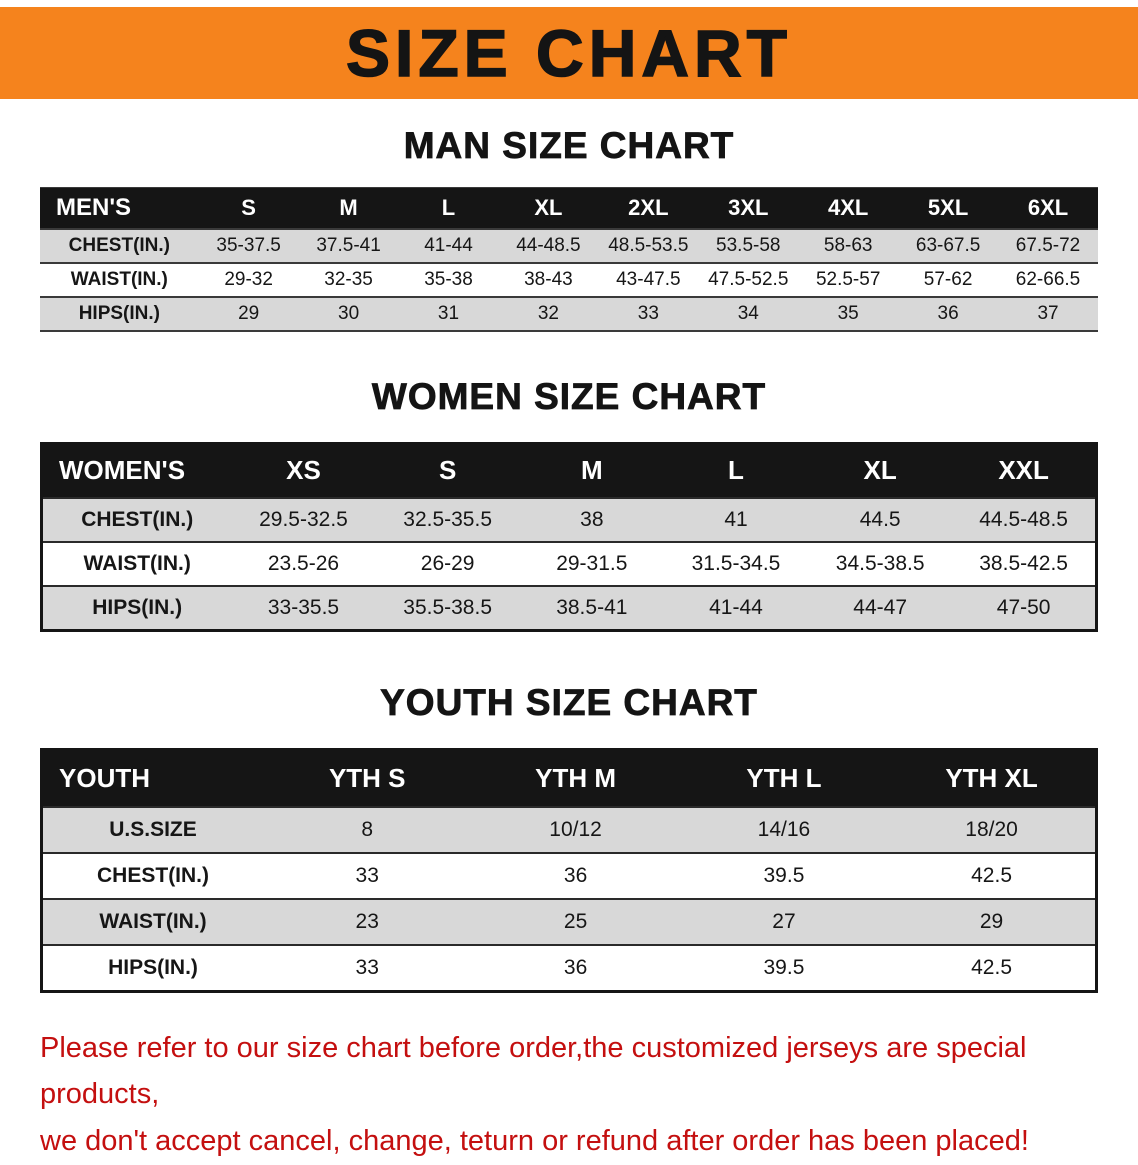 The image size is (1138, 1165). Describe the element at coordinates (575, 830) in the screenshot. I see `cell-value: 10/12` at that location.